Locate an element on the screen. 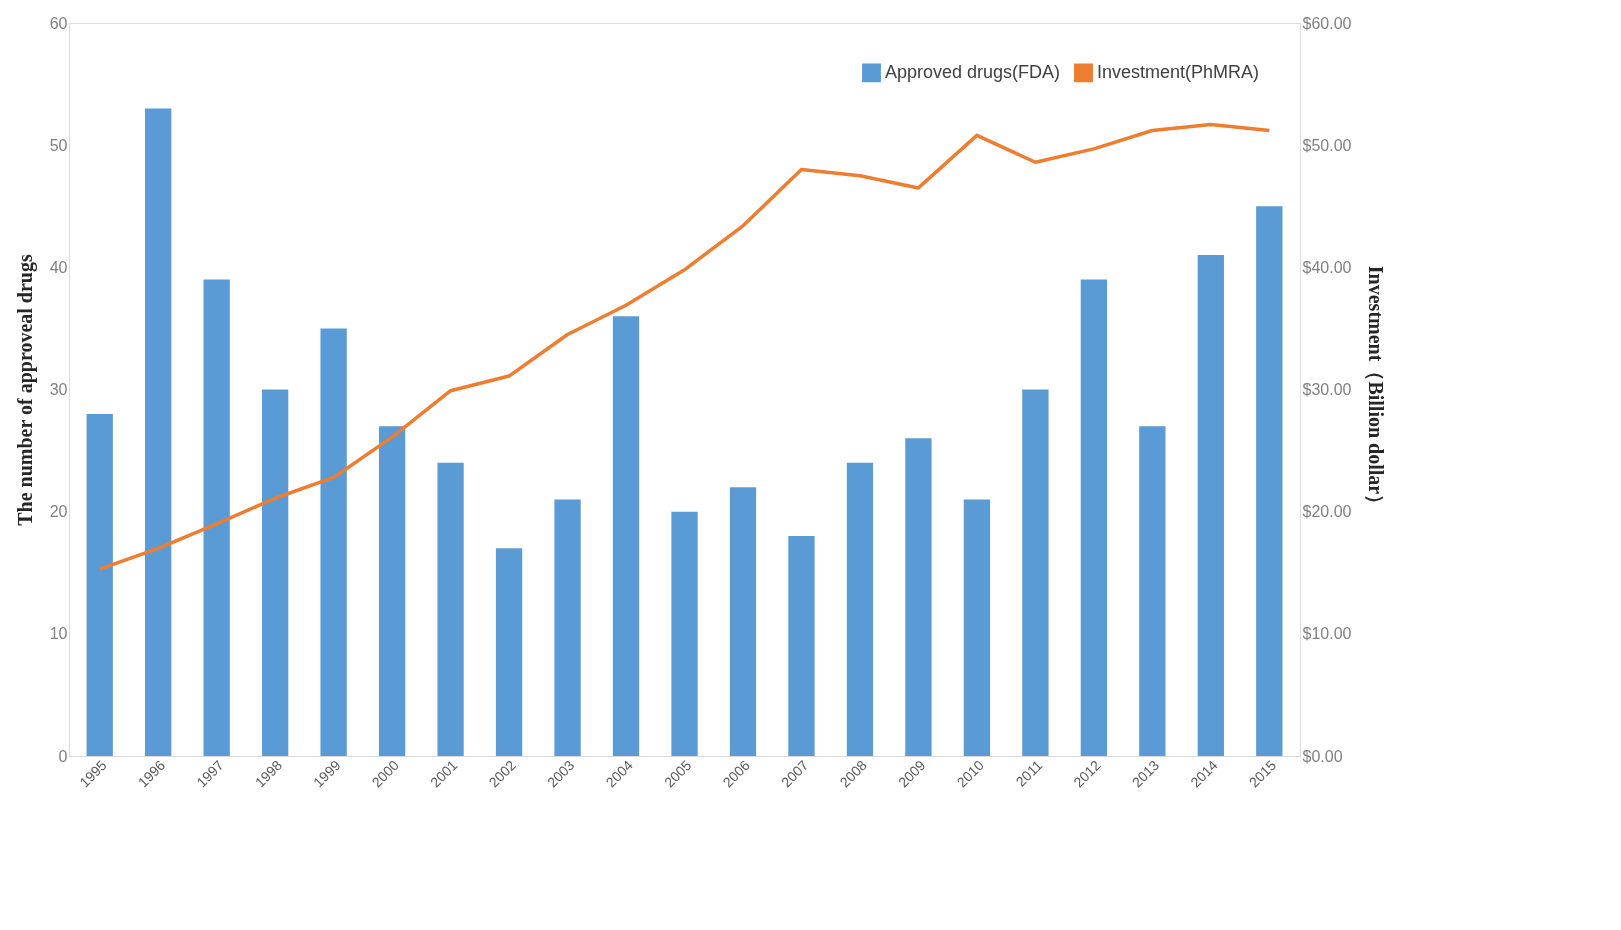 The height and width of the screenshot is (930, 1621). y-tick-label: 20 is located at coordinates (58, 512).